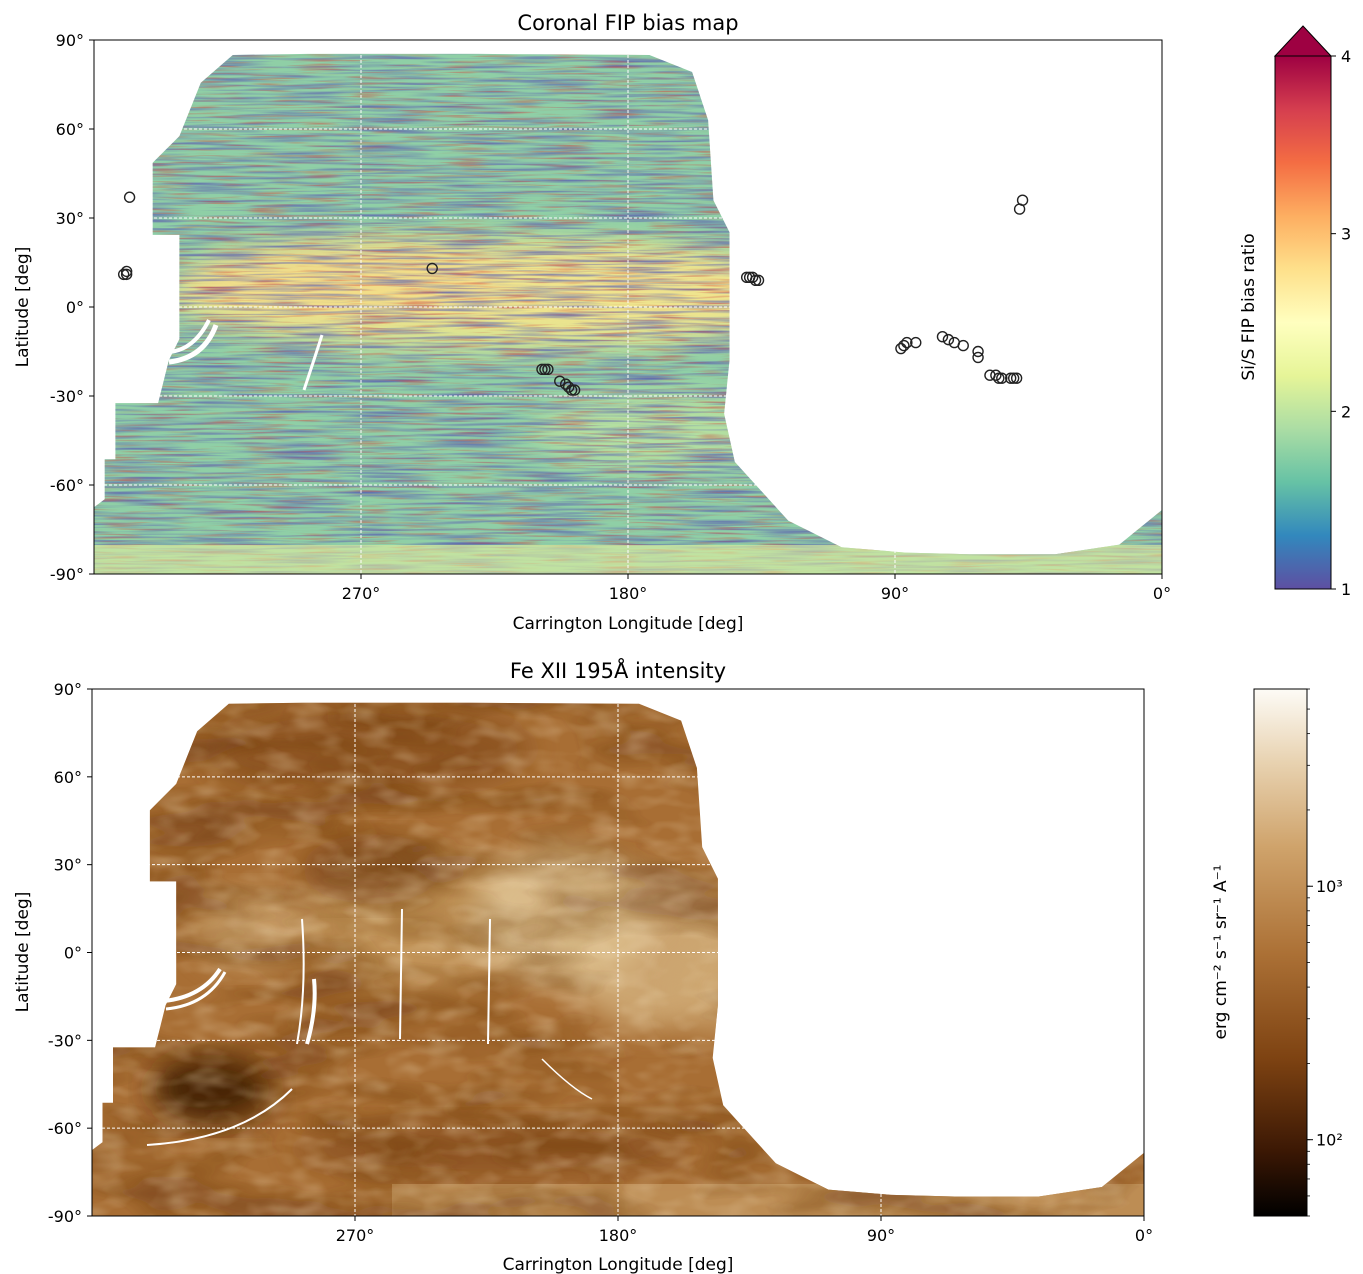 The width and height of the screenshot is (1363, 1274). What do you see at coordinates (627, 23) in the screenshot?
I see `chart-title: Coronal FIP bias map` at bounding box center [627, 23].